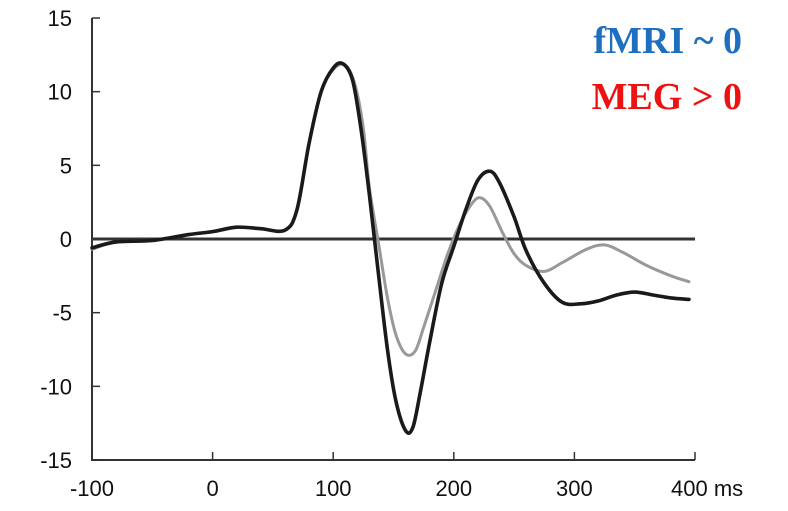  Describe the element at coordinates (707, 488) in the screenshot. I see `x-tick-label: 400 ms` at that location.